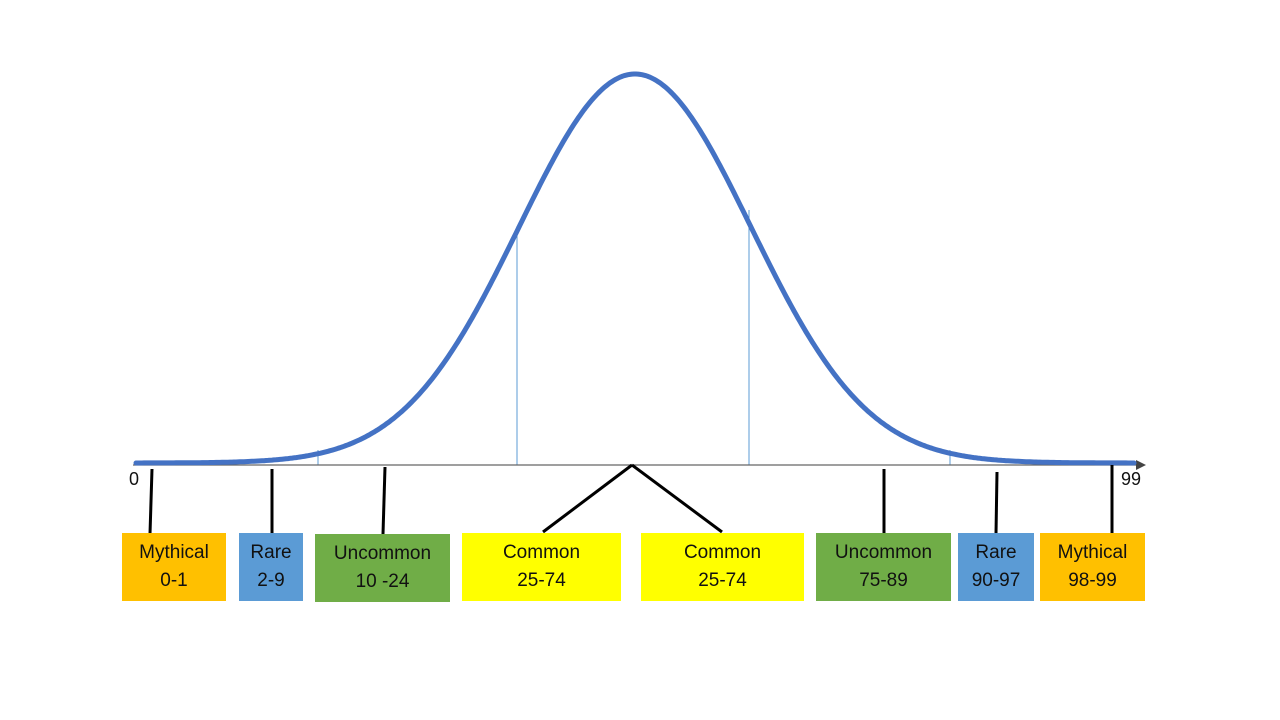 The height and width of the screenshot is (720, 1280). I want to click on connector-rare-right, so click(996, 503).